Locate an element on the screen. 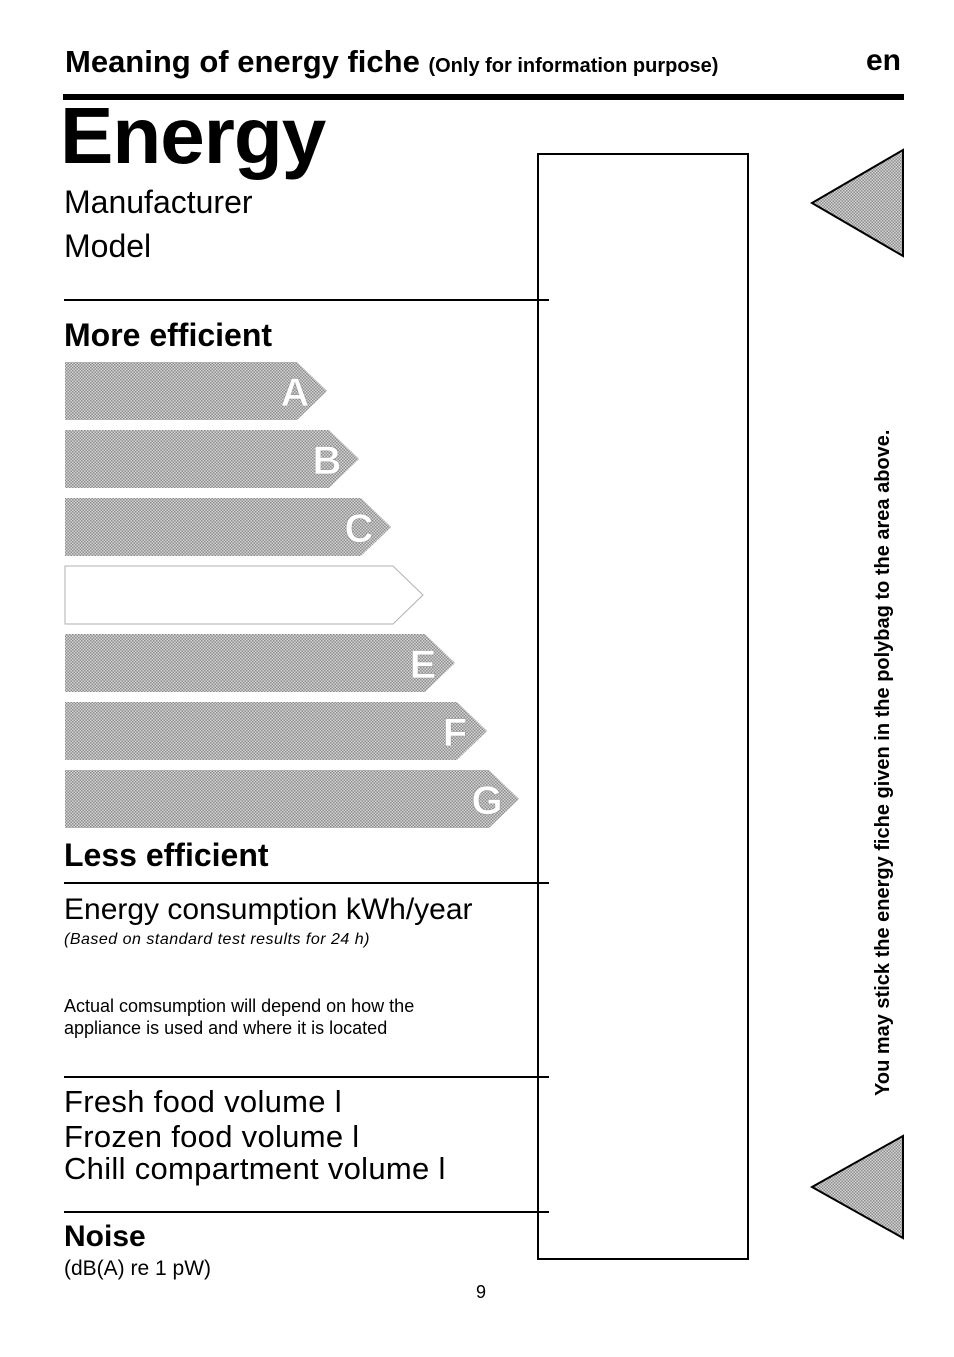  model-label: Model is located at coordinates (108, 246).